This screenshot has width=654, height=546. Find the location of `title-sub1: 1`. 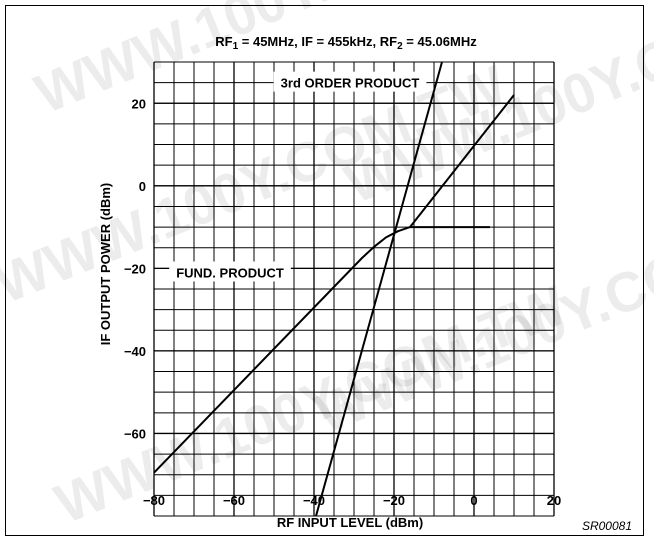

title-sub1: 1 is located at coordinates (236, 46).